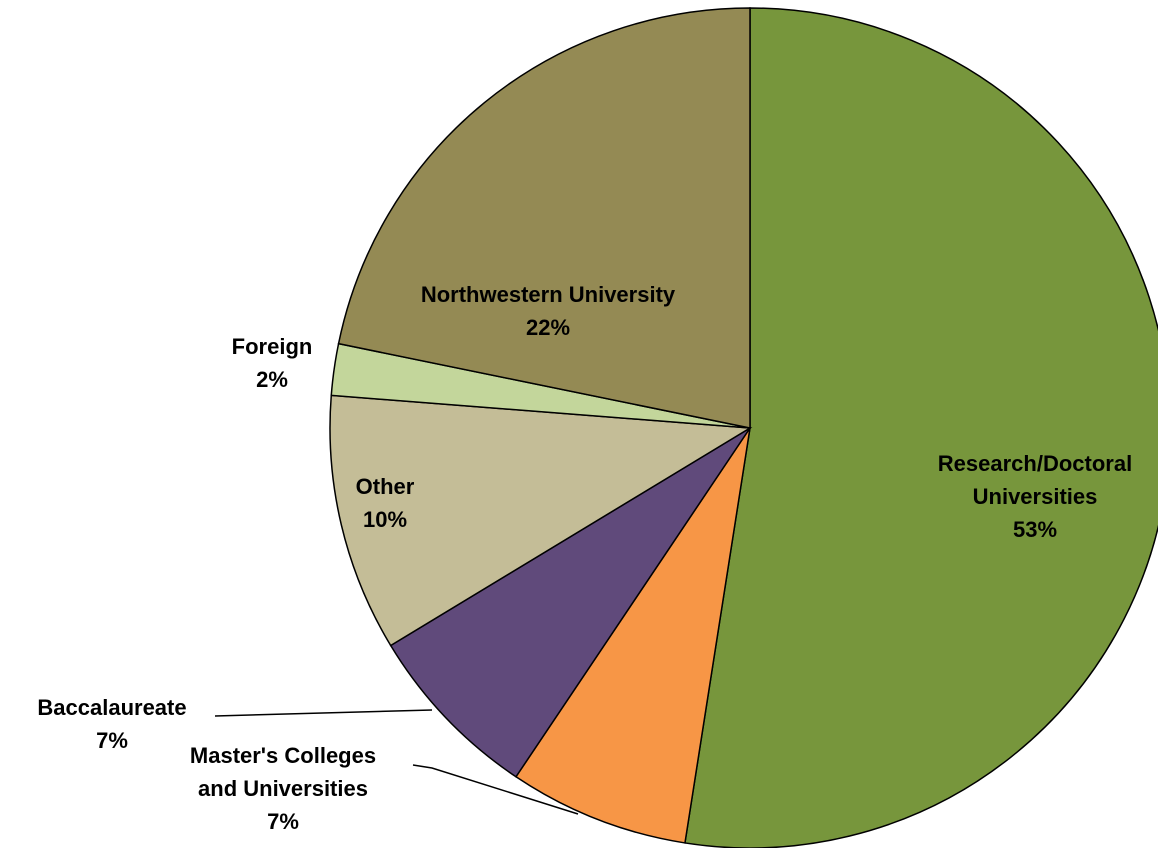  I want to click on slice-value-label: 22%, so click(548, 327).